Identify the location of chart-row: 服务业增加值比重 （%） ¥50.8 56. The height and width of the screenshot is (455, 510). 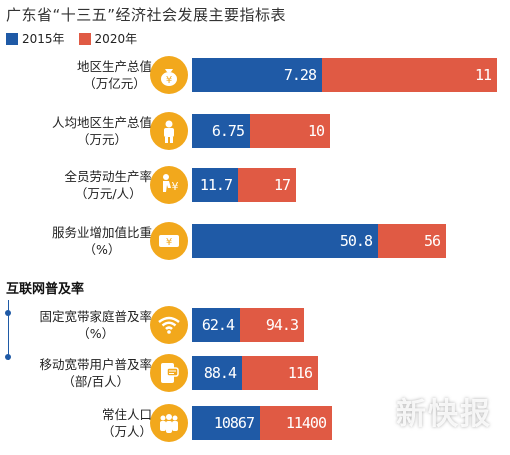
(255, 241).